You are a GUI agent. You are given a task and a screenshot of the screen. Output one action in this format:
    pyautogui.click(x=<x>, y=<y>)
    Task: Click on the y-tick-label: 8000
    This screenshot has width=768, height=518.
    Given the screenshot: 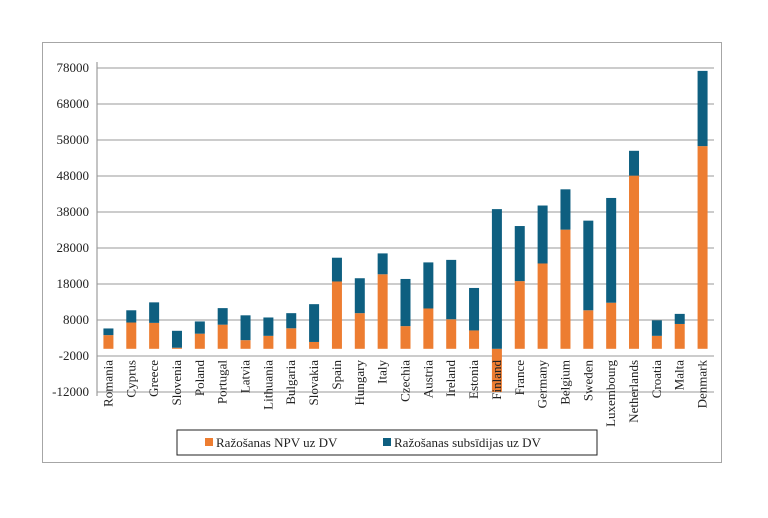 What is the action you would take?
    pyautogui.click(x=76, y=319)
    